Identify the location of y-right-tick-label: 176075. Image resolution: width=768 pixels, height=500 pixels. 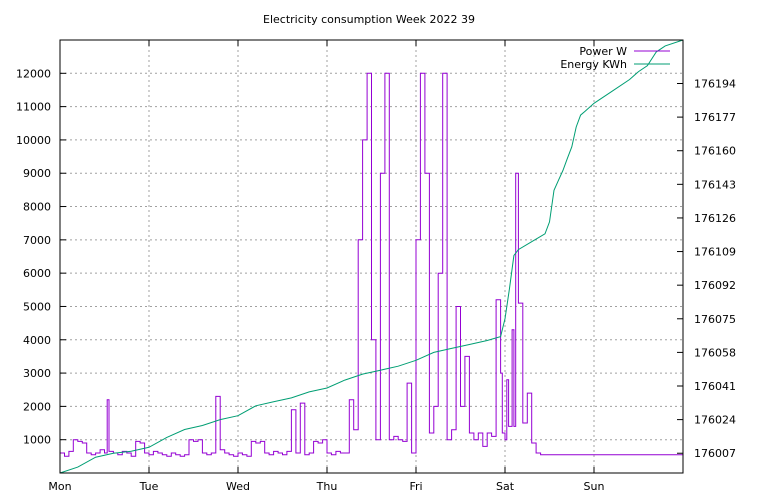
(715, 319).